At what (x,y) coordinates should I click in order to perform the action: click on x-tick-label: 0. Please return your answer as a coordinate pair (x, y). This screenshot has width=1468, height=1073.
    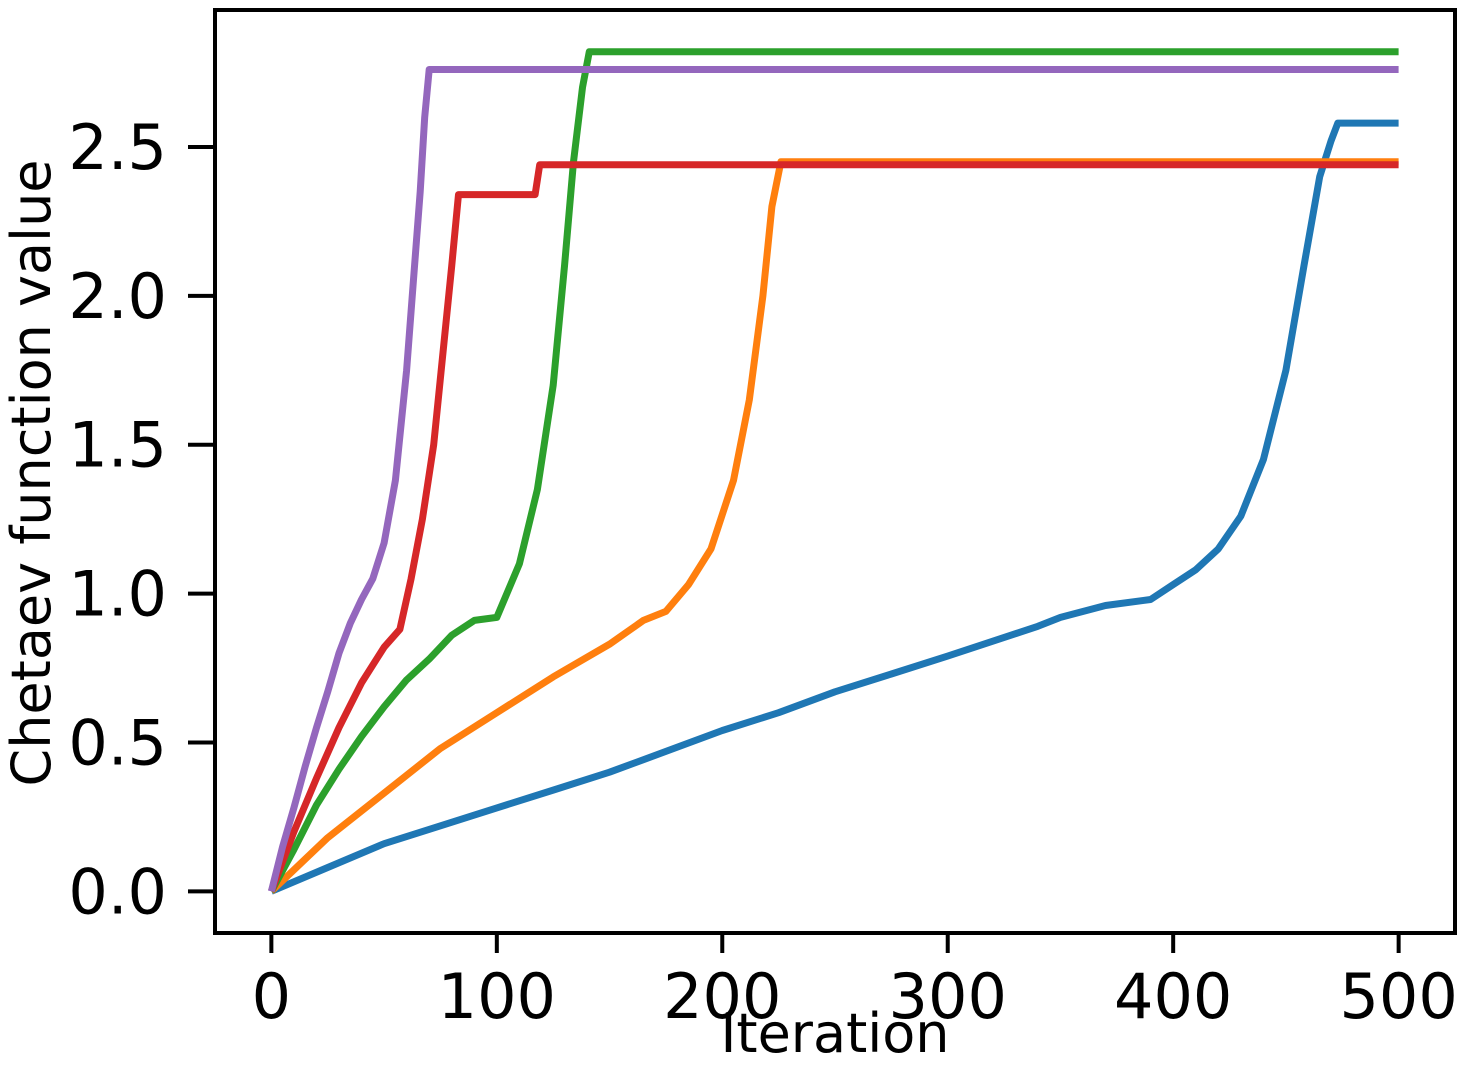
    Looking at the image, I should click on (271, 996).